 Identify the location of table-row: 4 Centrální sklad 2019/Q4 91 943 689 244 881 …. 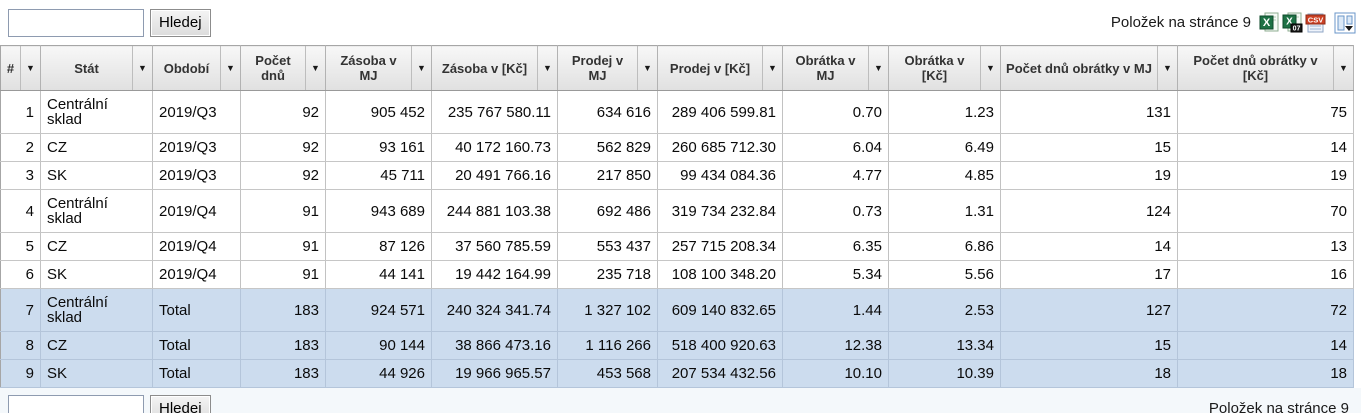
(677, 211).